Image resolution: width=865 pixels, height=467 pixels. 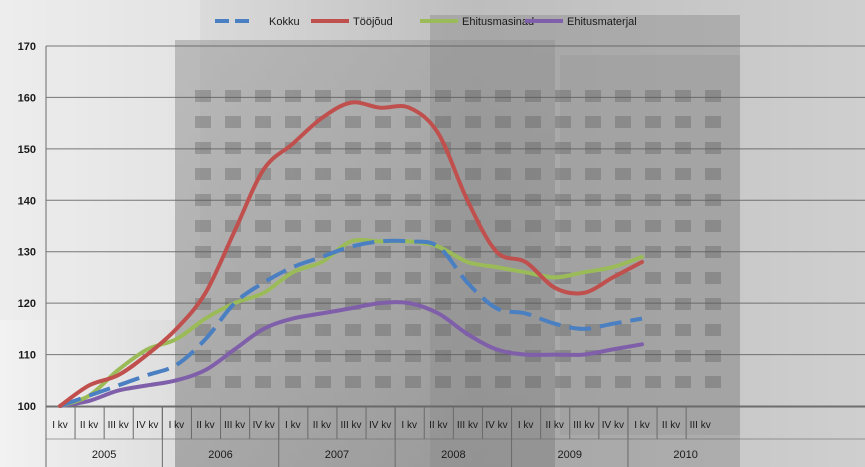 What do you see at coordinates (453, 455) in the screenshot?
I see `x-year-label: 2008` at bounding box center [453, 455].